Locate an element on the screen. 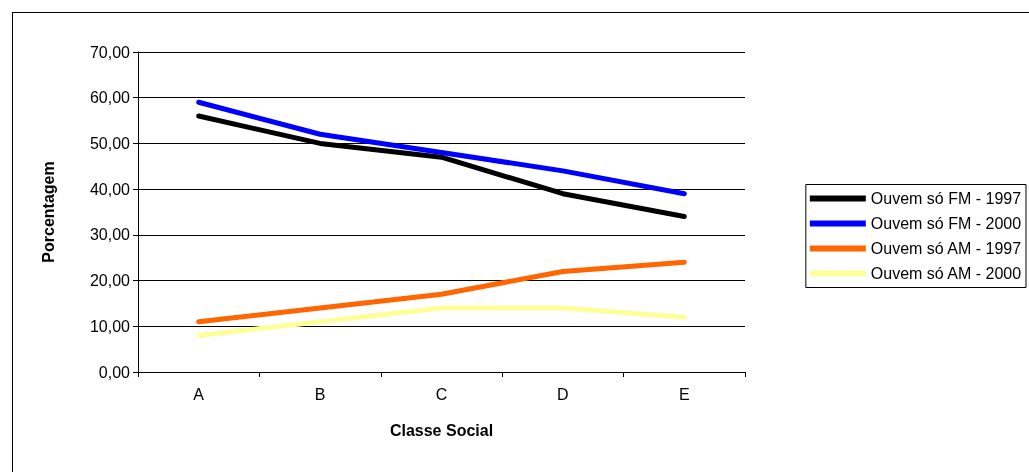 Image resolution: width=1029 pixels, height=472 pixels. y-tick-label: 70,00 is located at coordinates (110, 52).